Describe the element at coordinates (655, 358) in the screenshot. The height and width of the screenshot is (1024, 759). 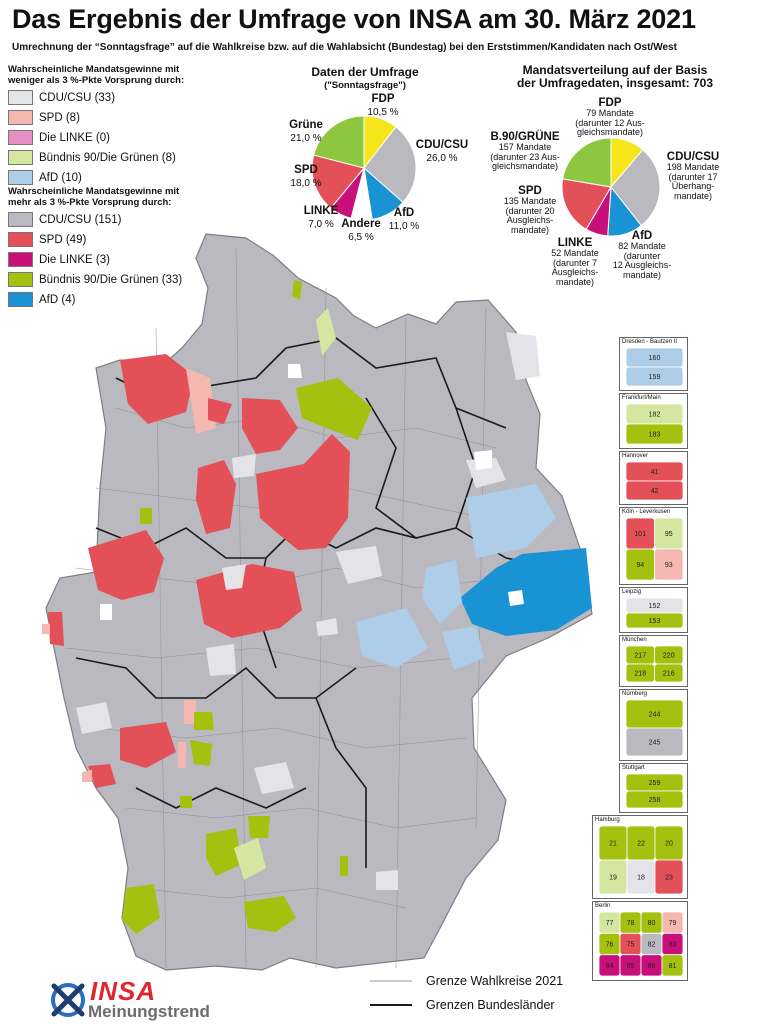
I see `inset-district-number: 160` at that location.